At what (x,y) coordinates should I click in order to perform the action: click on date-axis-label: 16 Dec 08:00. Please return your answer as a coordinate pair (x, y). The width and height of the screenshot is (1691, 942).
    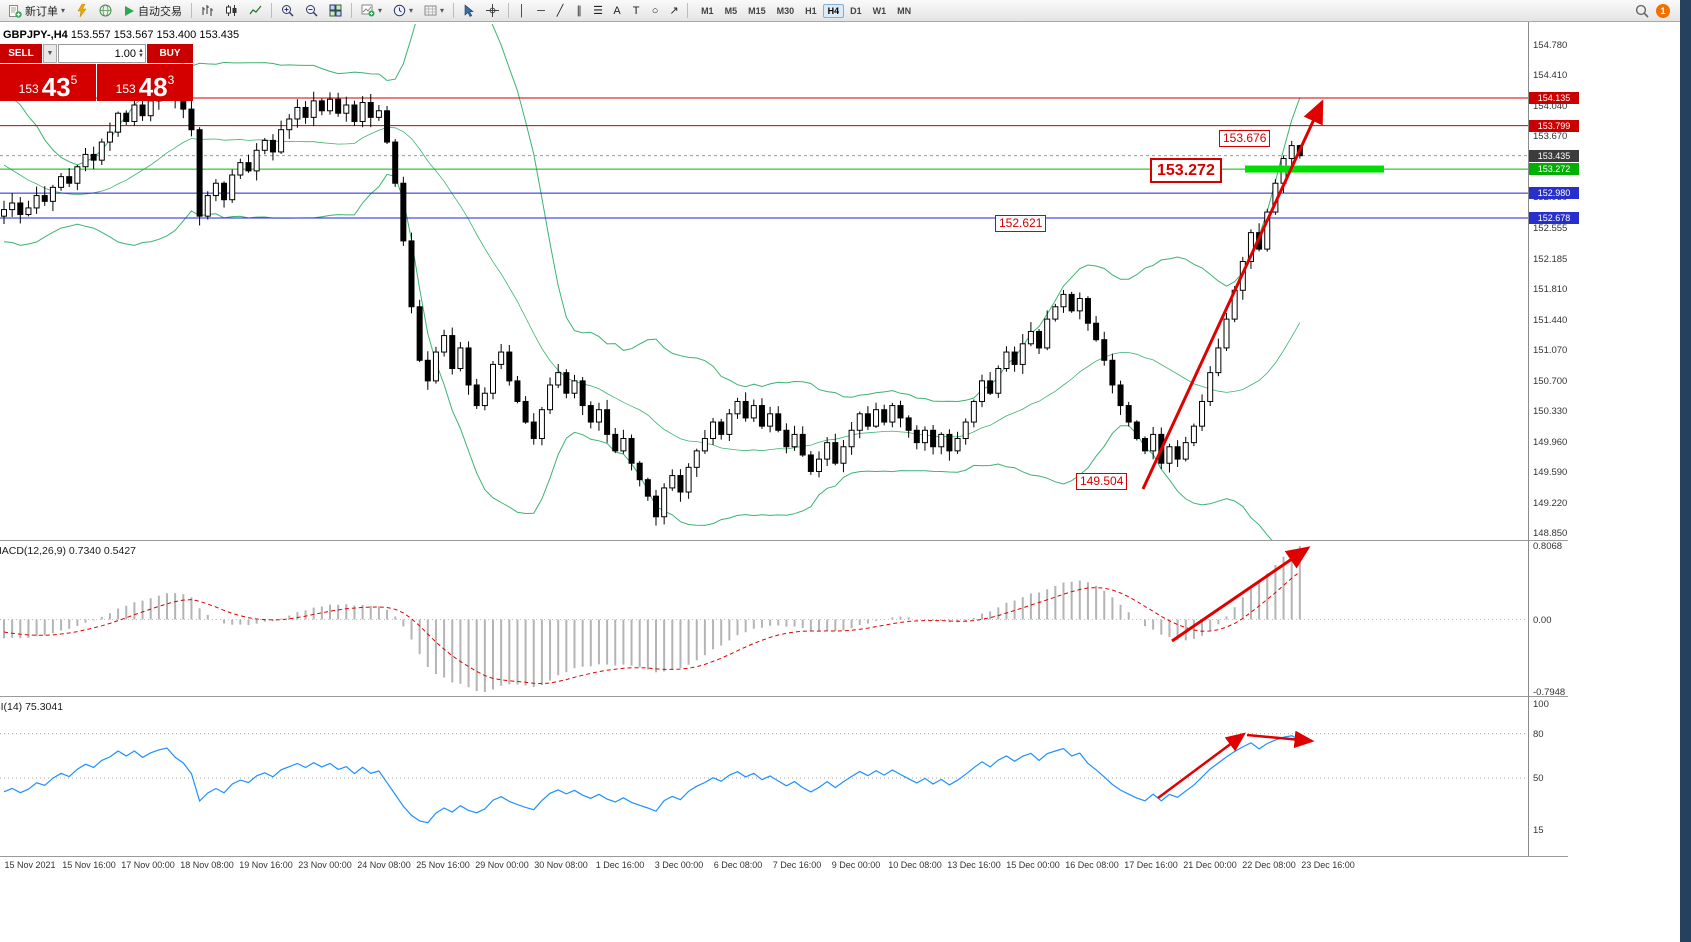
    Looking at the image, I should click on (1092, 865).